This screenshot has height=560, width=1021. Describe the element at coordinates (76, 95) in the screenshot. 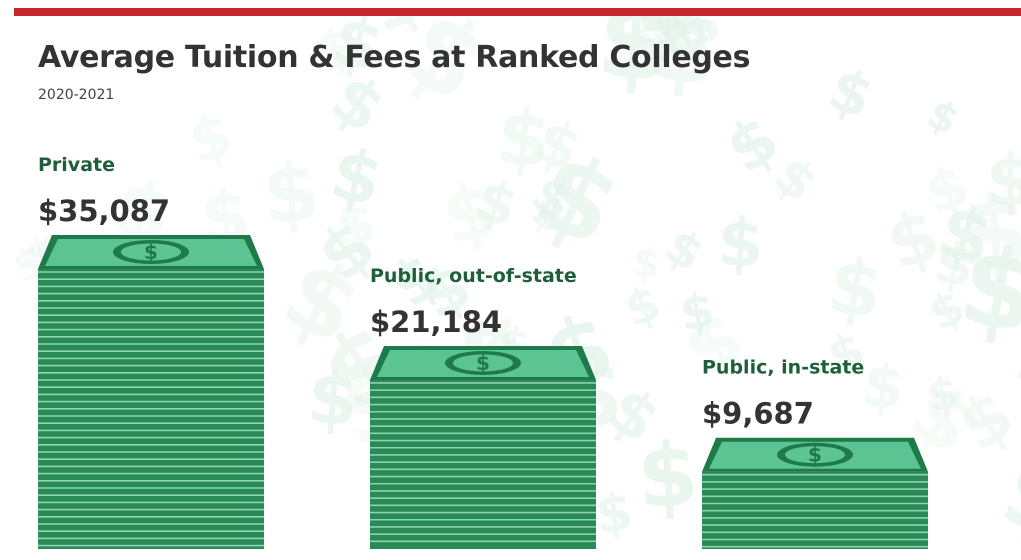

I see `chart-subtitle: 2020-2021` at that location.